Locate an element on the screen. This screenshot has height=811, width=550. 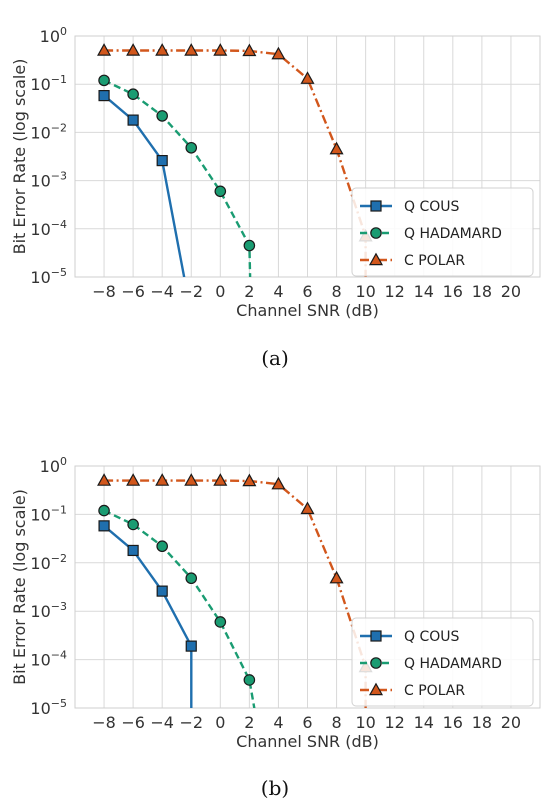
legend-box is located at coordinates (442, 232).